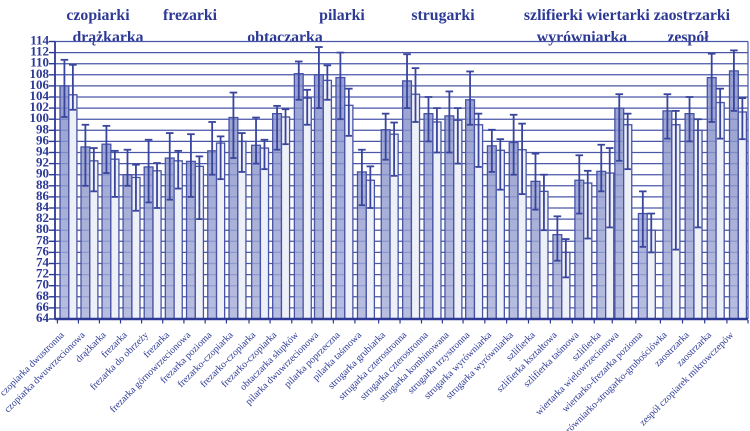  What do you see at coordinates (43, 239) in the screenshot?
I see `svg-text: 78` at bounding box center [43, 239].